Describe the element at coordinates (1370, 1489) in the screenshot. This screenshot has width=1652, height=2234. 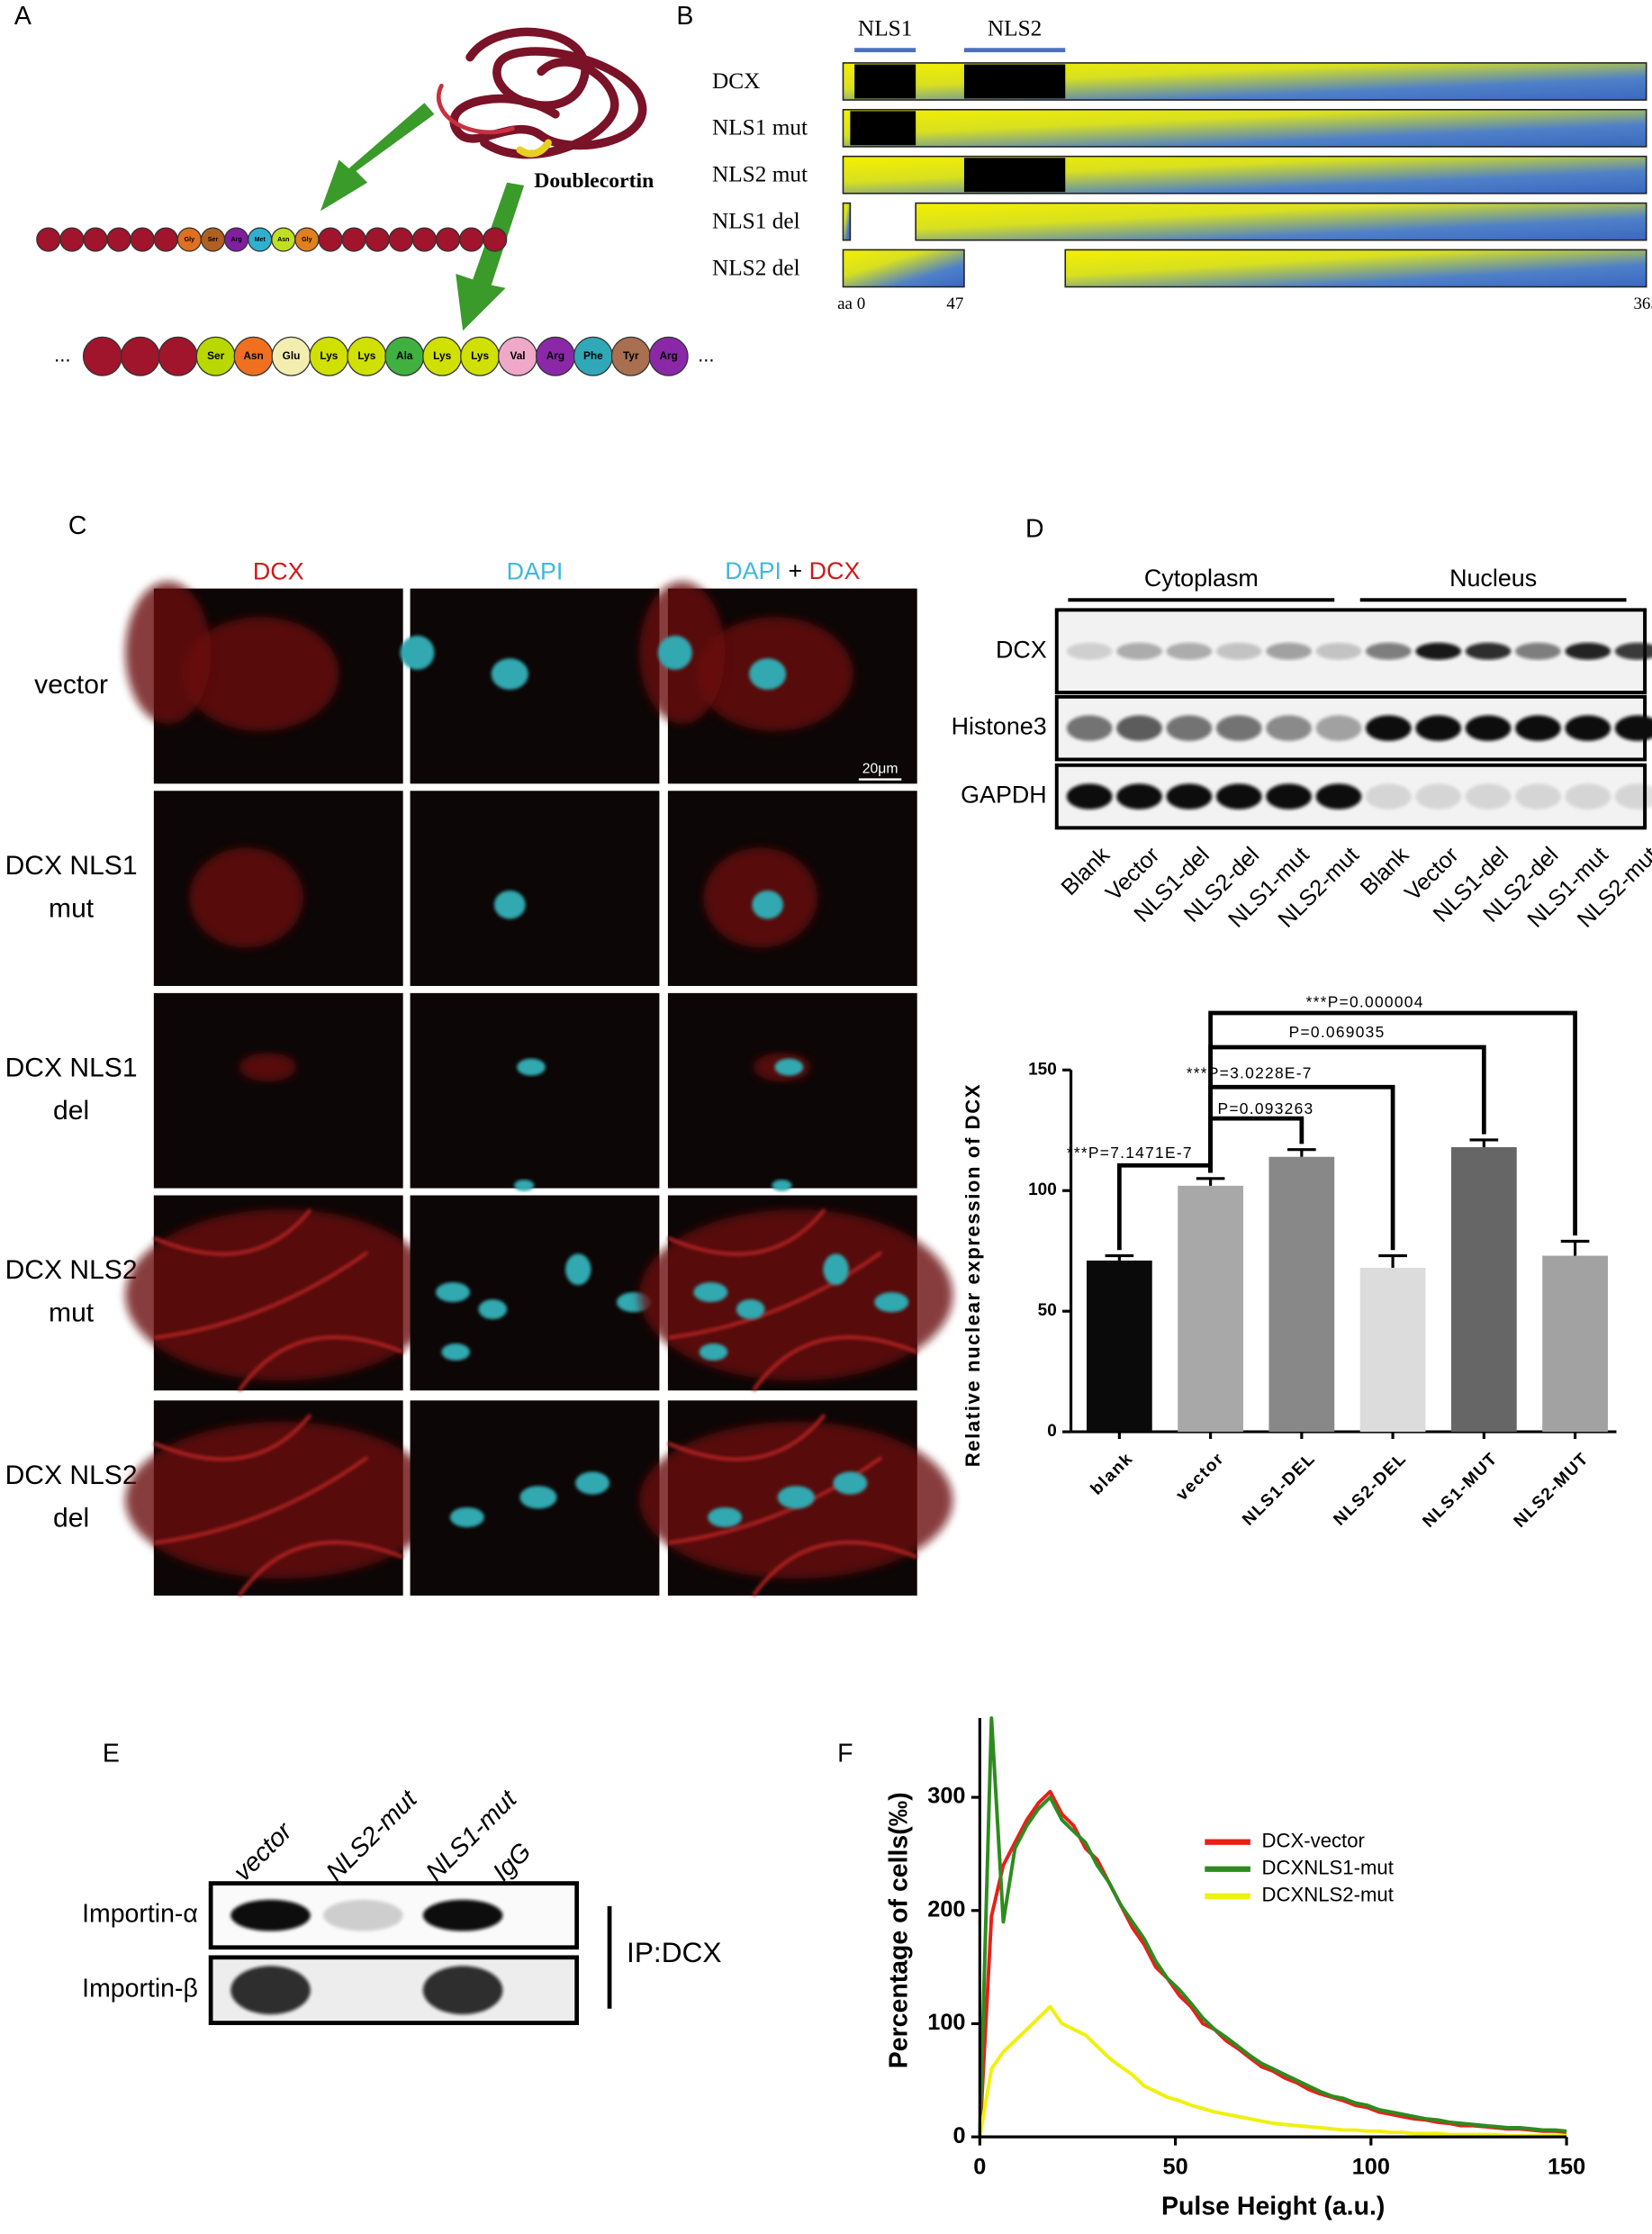
I see `x-tick-label: NLS2-DEL` at that location.